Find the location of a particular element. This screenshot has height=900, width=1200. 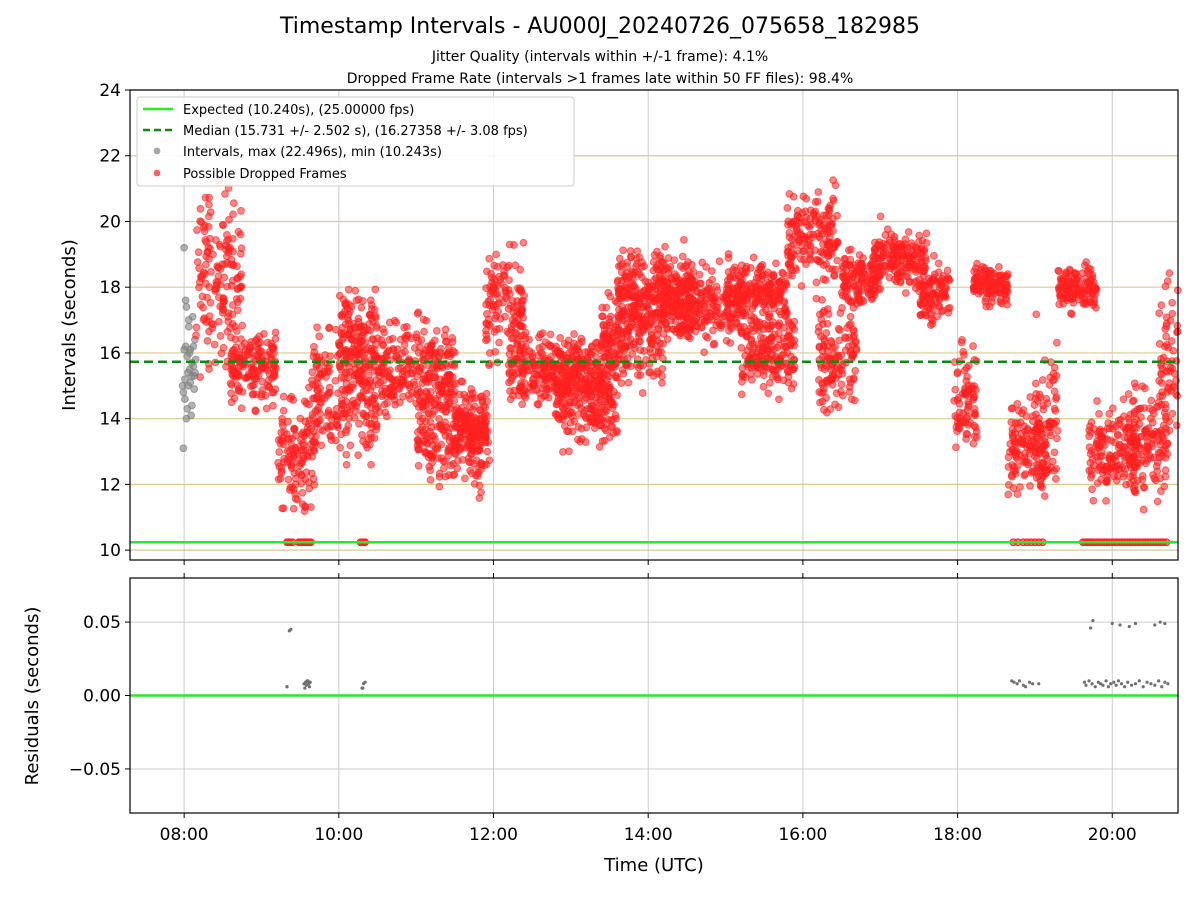

bottom-points is located at coordinates (727, 654).